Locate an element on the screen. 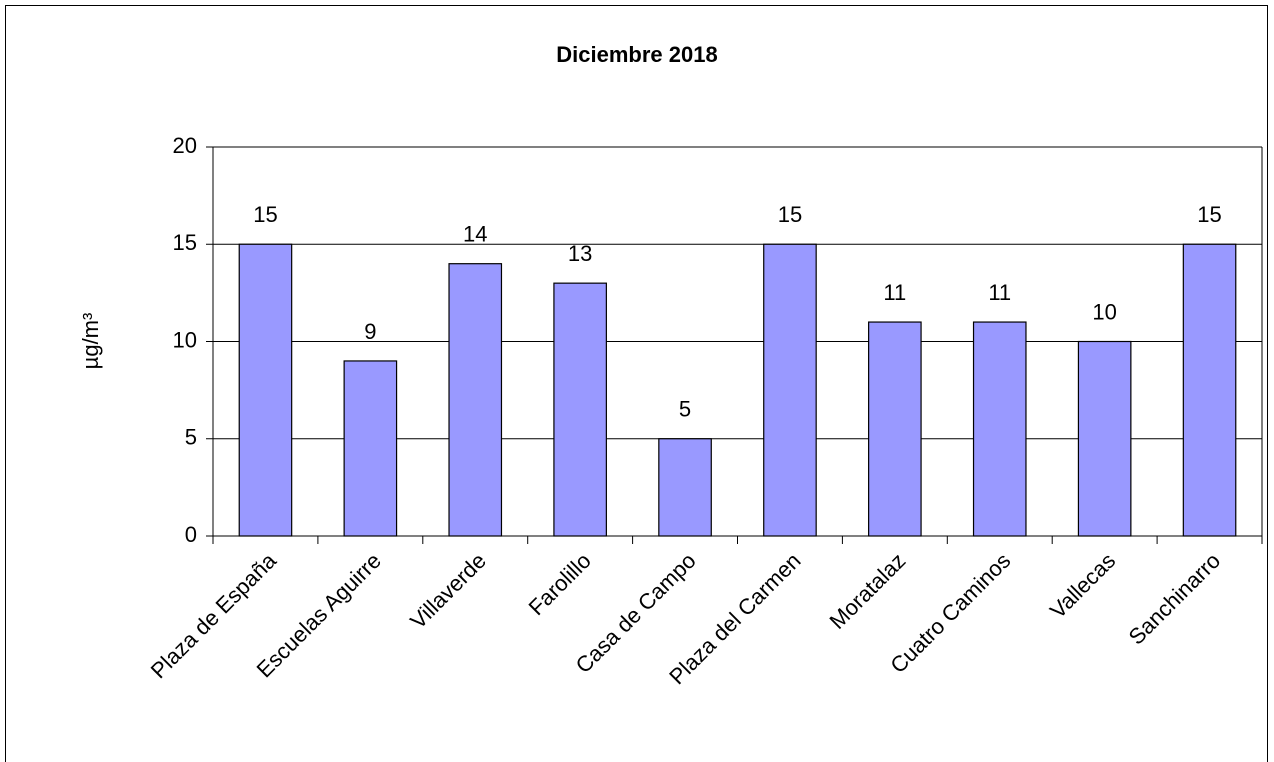 This screenshot has height=762, width=1274. x-tick-label: Vallecas is located at coordinates (1082, 585).